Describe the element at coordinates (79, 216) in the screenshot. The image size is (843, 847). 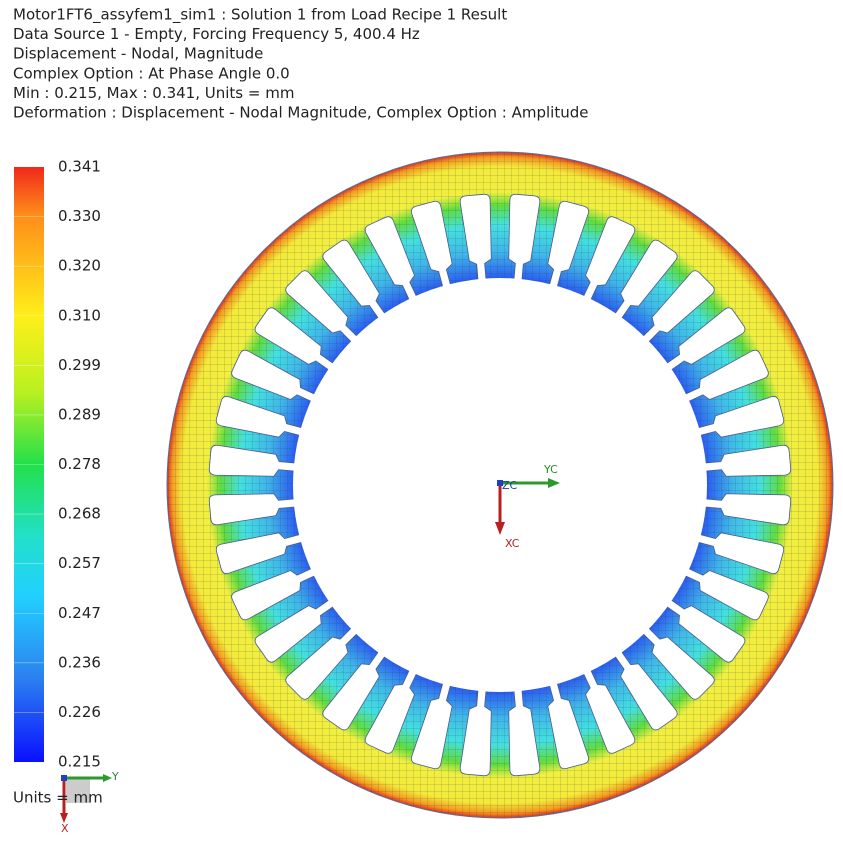
I see `legend-label: 0.330` at that location.